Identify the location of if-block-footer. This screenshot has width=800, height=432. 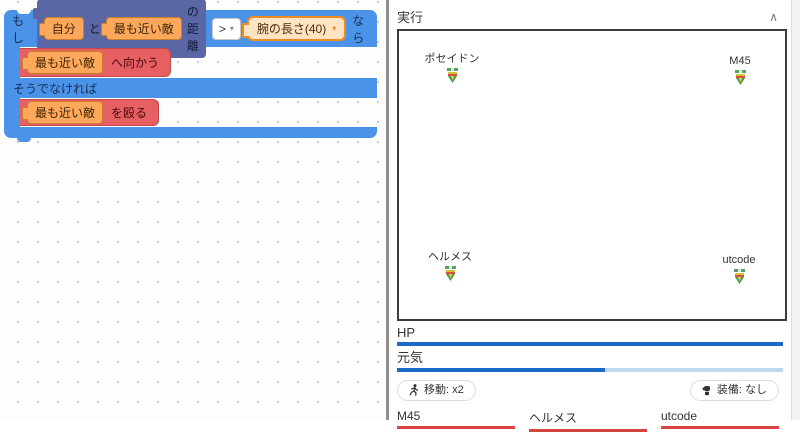
(190, 134).